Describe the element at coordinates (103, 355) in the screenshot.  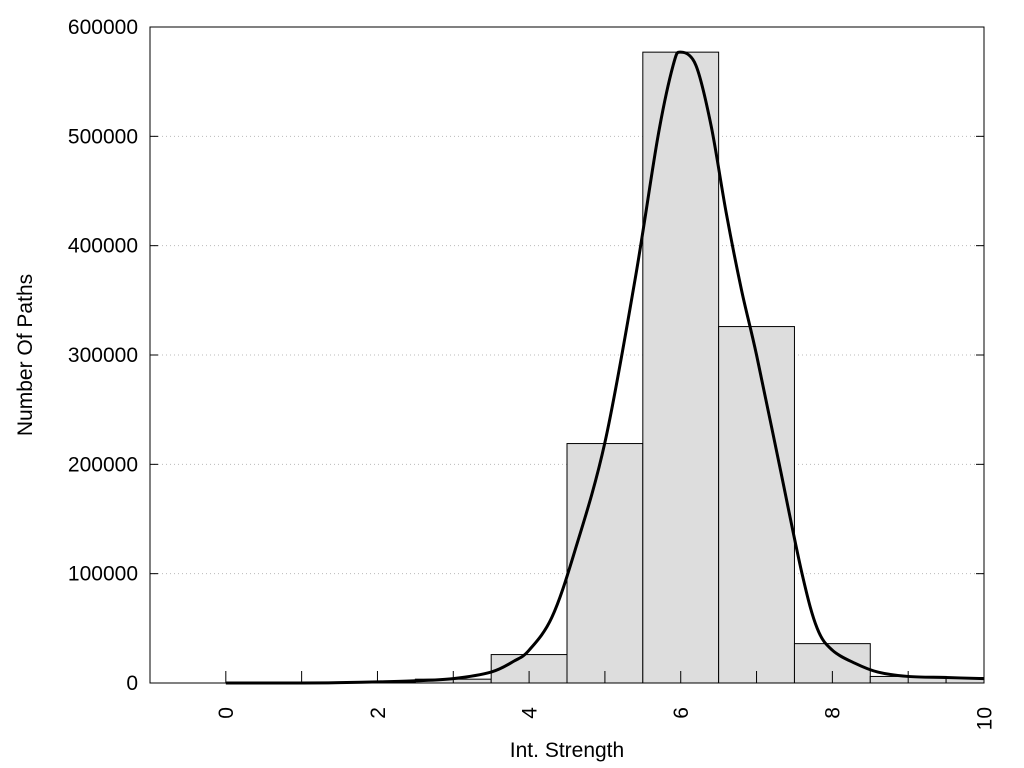
I see `y-tick-label: 300000` at that location.